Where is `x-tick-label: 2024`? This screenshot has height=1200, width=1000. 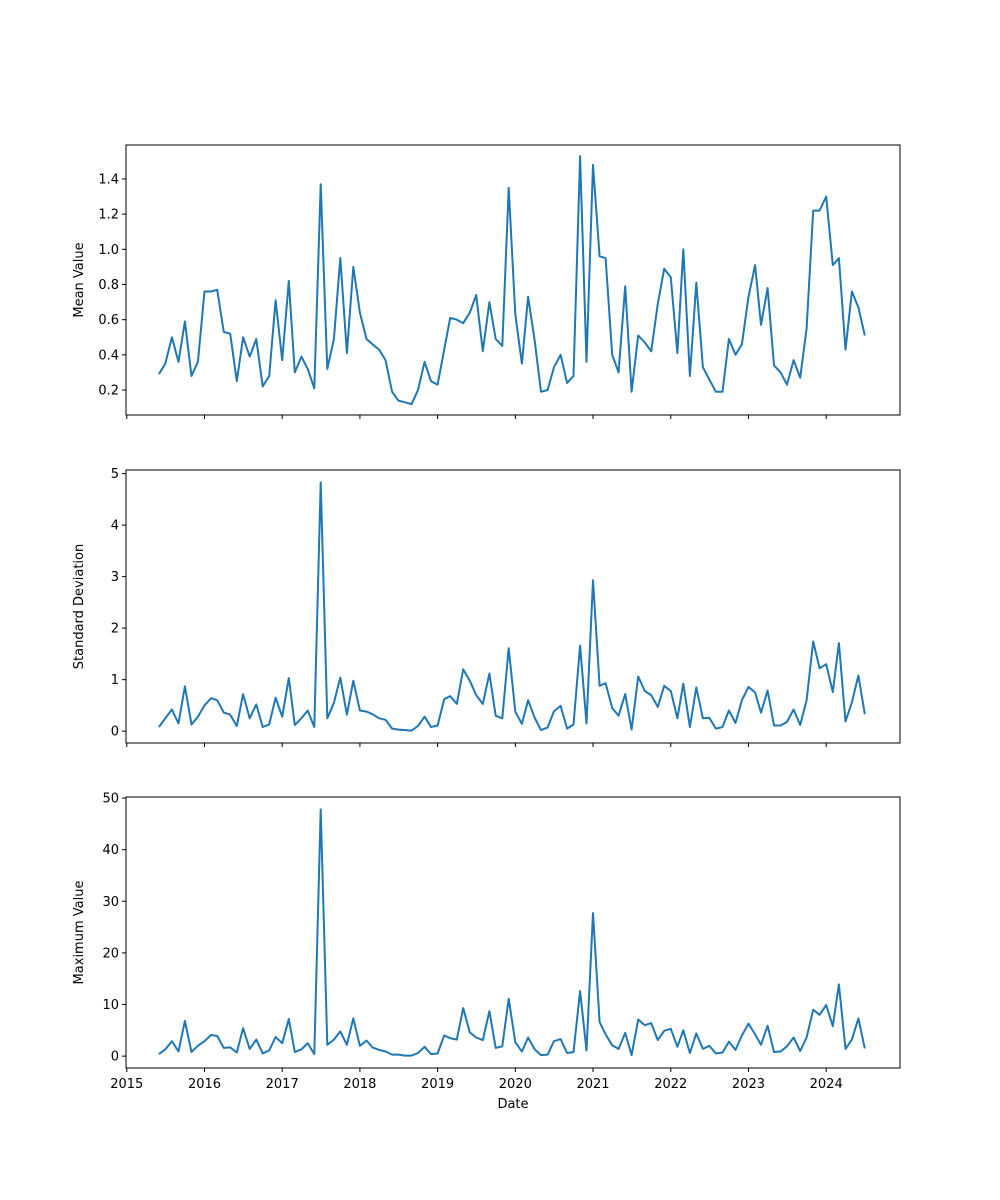
x-tick-label: 2024 is located at coordinates (826, 1084).